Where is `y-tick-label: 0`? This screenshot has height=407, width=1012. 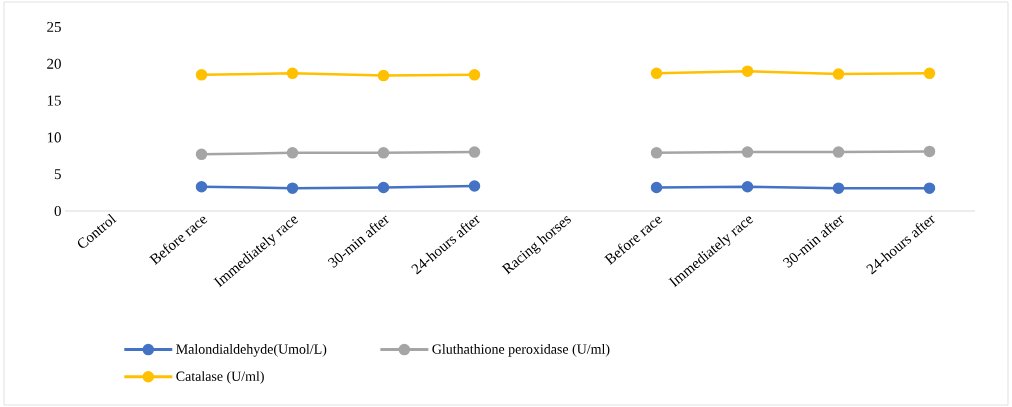 y-tick-label: 0 is located at coordinates (57, 211).